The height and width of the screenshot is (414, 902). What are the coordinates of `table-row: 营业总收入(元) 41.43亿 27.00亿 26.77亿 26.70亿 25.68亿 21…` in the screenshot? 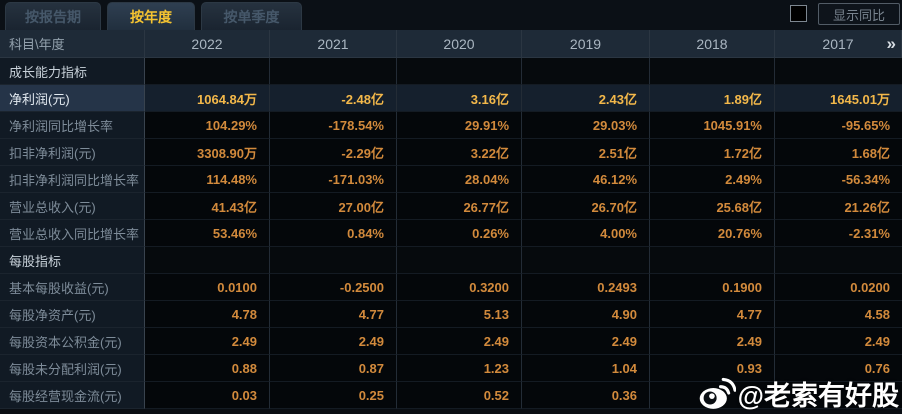 It's located at (451, 206).